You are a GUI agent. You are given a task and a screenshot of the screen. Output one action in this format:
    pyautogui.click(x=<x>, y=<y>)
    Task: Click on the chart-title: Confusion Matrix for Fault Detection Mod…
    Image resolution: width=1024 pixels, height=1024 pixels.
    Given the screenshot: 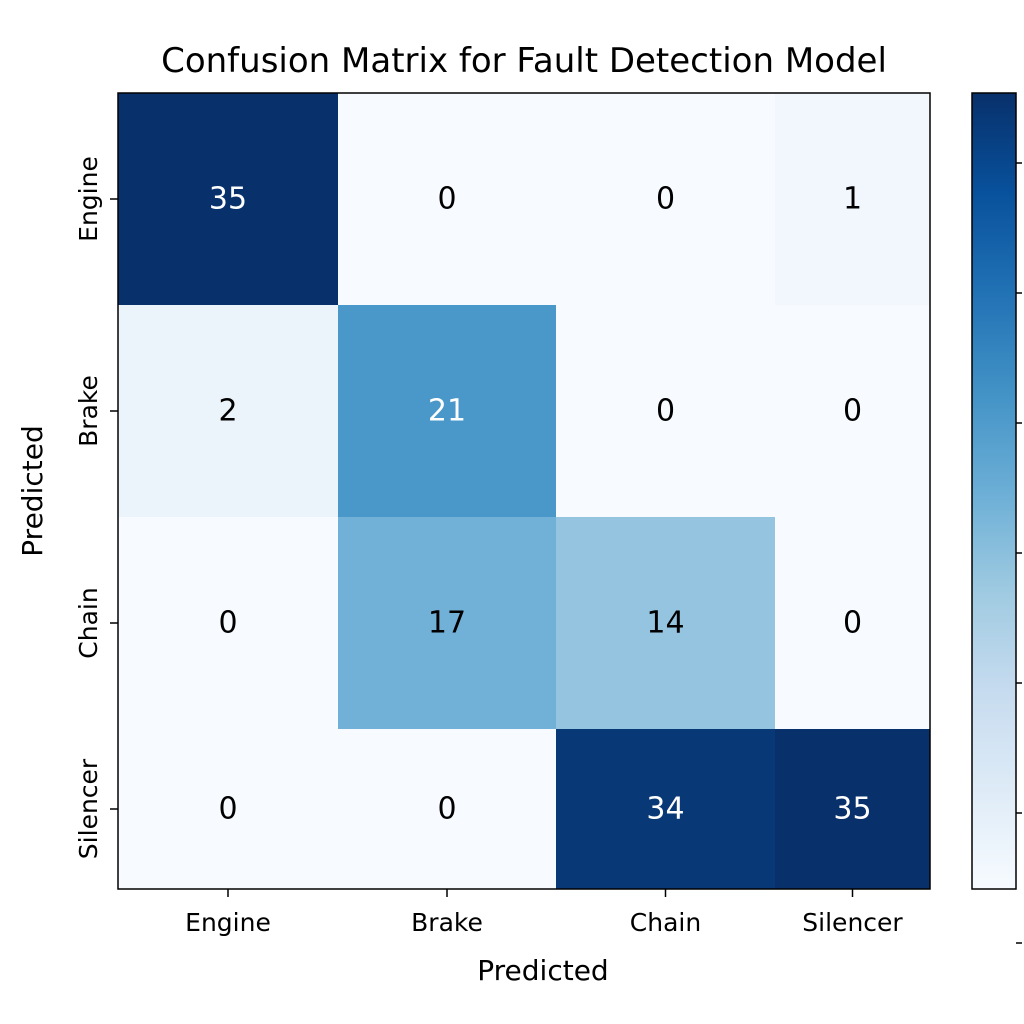 What is the action you would take?
    pyautogui.click(x=524, y=61)
    